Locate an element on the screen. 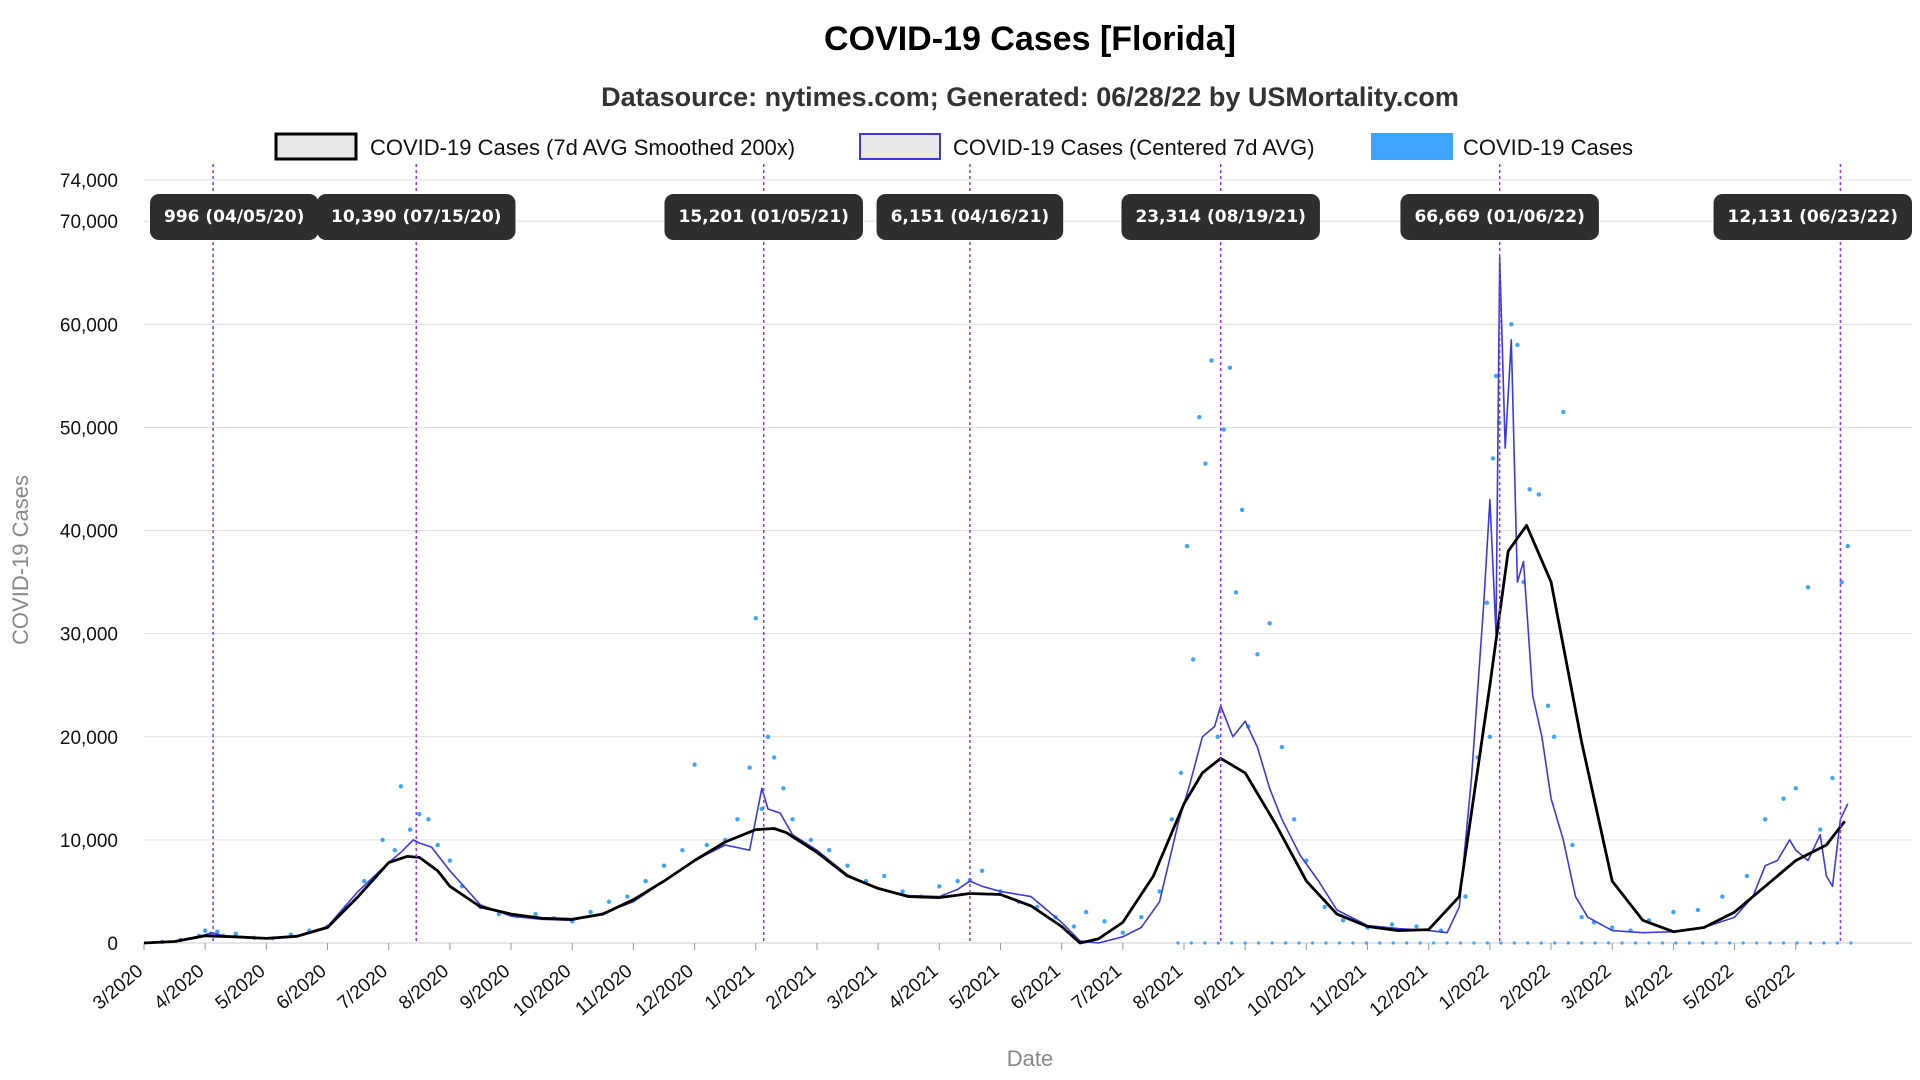 The width and height of the screenshot is (1920, 1080). x-tick-label: 3/2022 is located at coordinates (1586, 987).